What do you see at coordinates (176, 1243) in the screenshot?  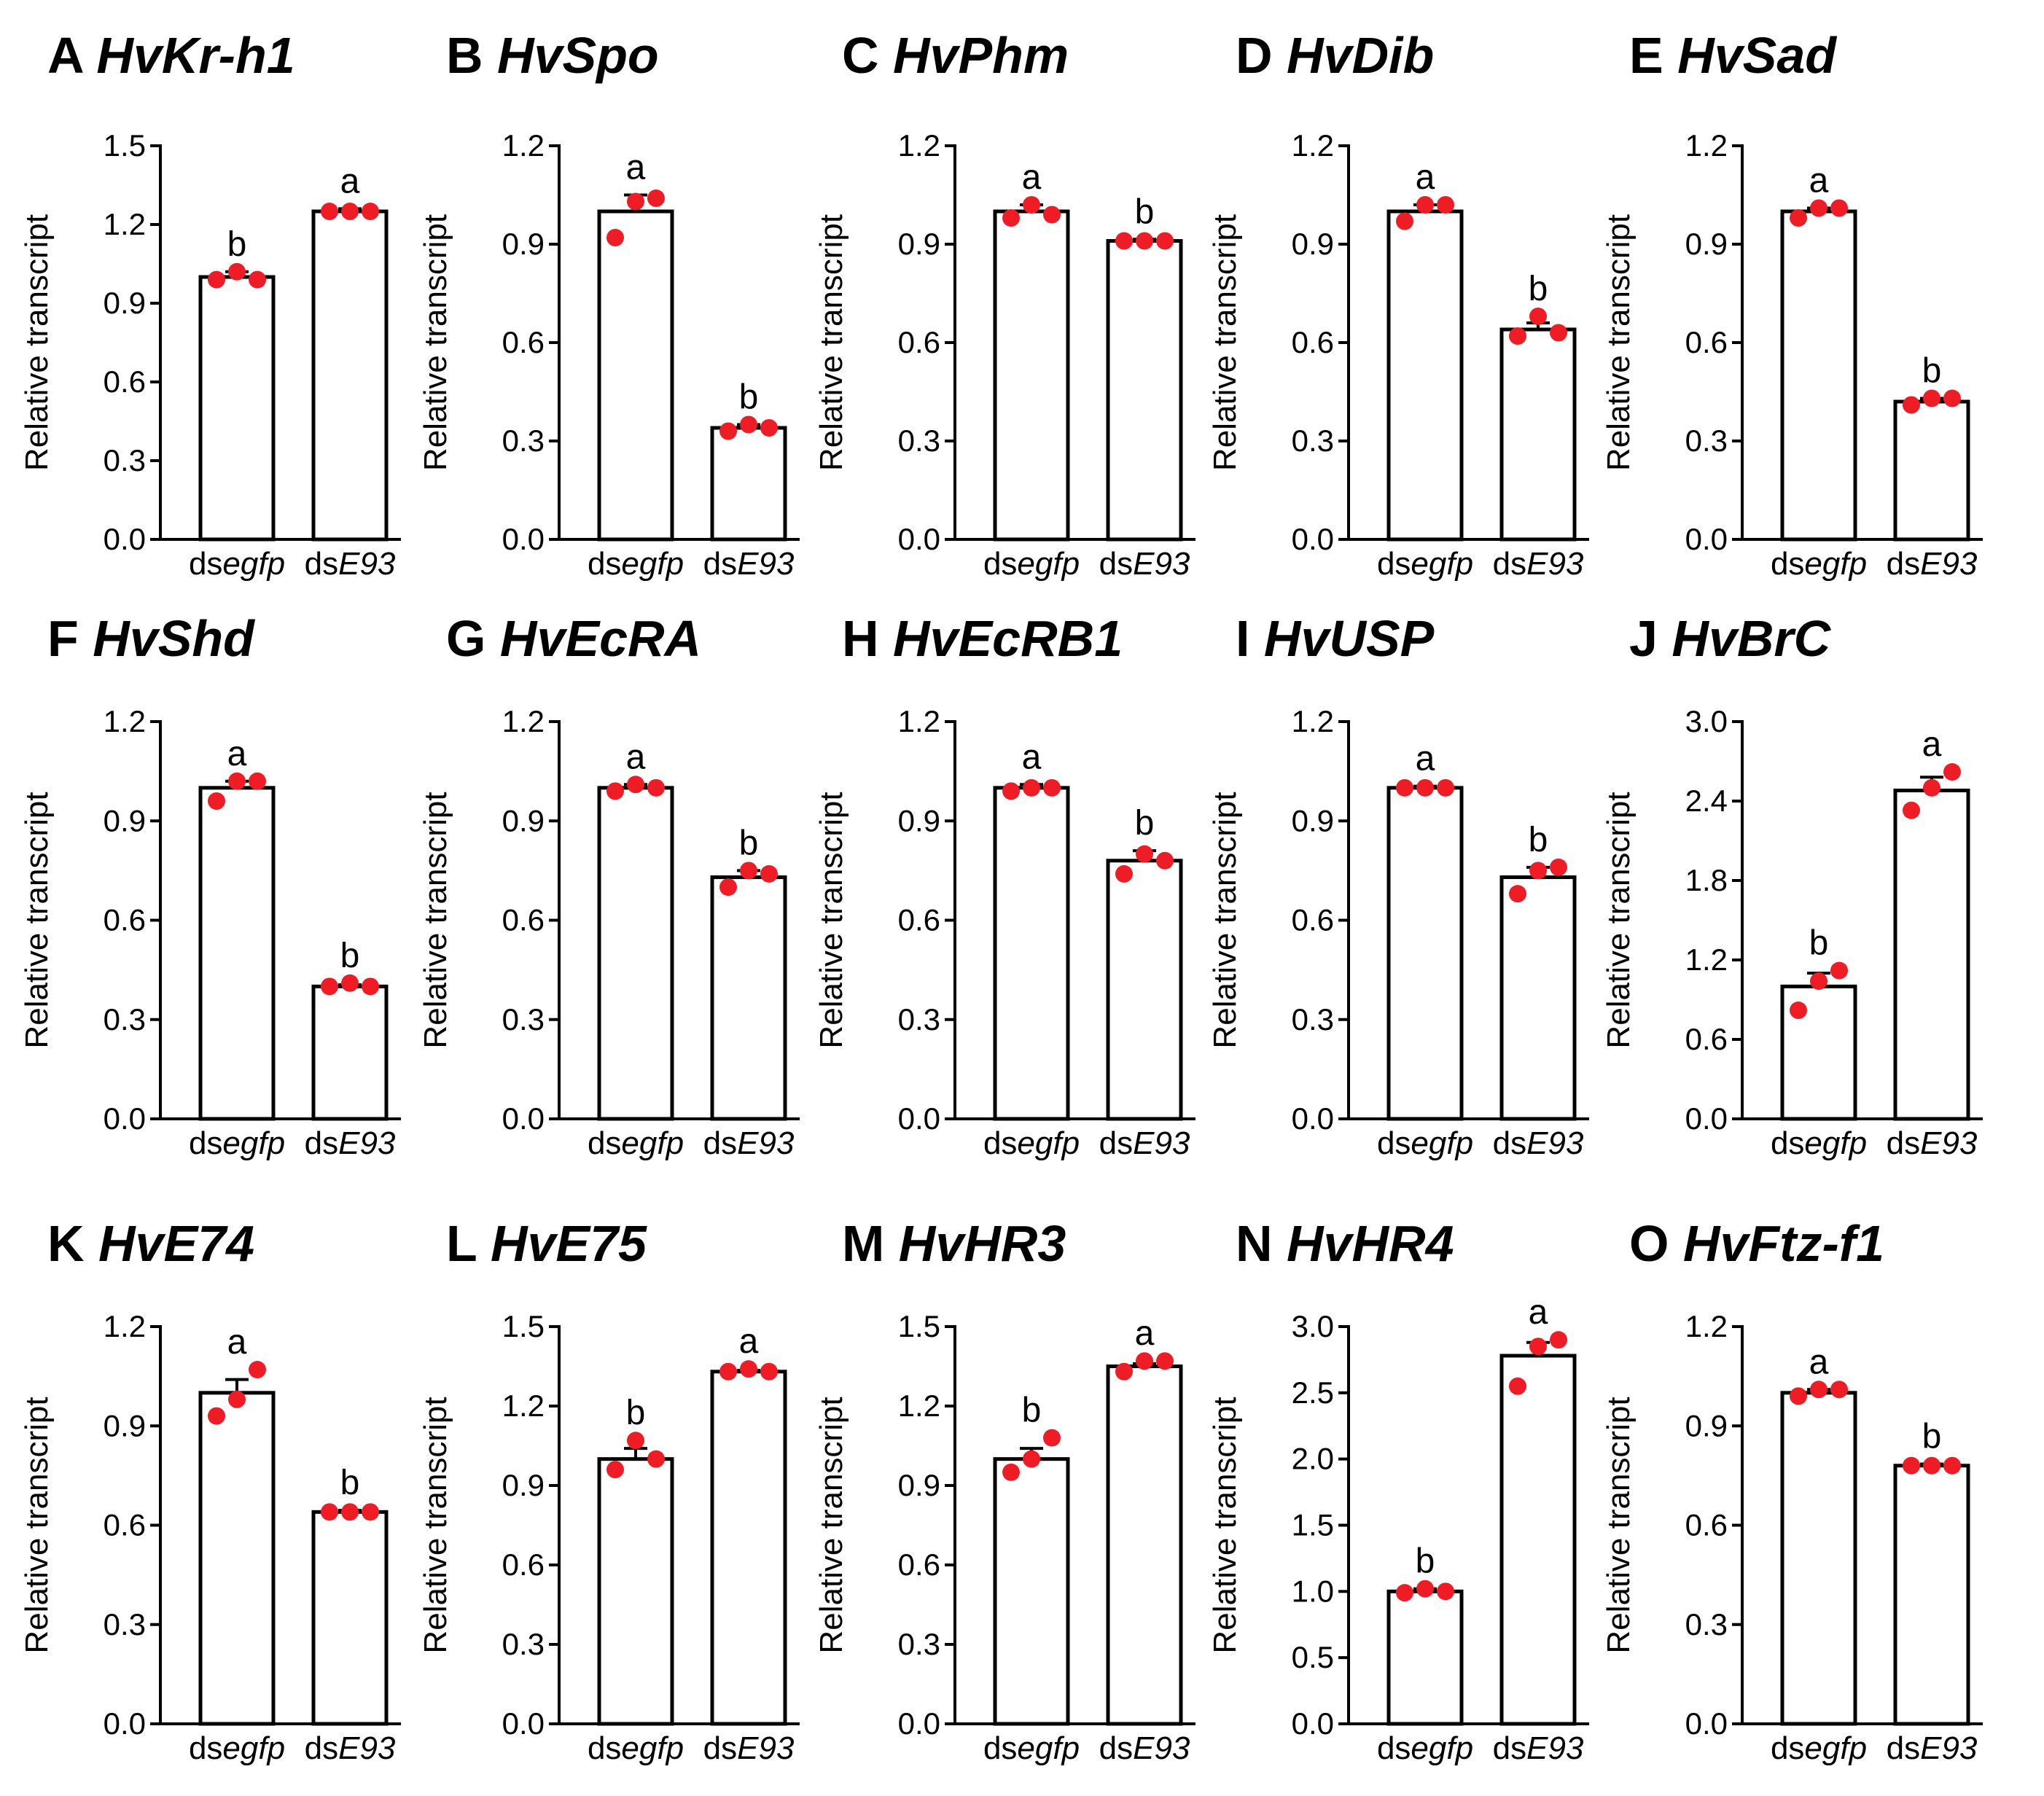 I see `gene-name: HvE74` at bounding box center [176, 1243].